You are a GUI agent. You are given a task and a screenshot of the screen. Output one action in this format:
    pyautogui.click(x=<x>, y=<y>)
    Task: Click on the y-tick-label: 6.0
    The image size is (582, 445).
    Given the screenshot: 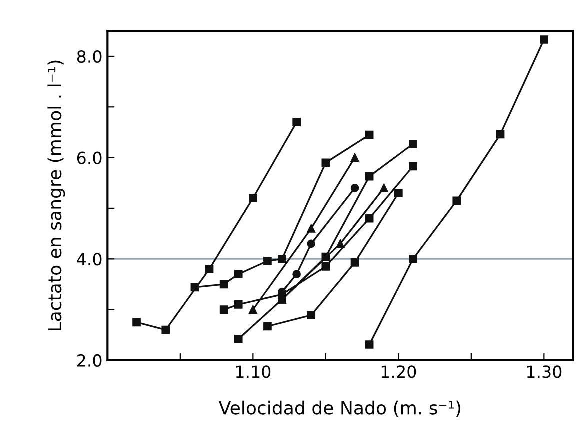 What is the action you would take?
    pyautogui.click(x=89, y=158)
    